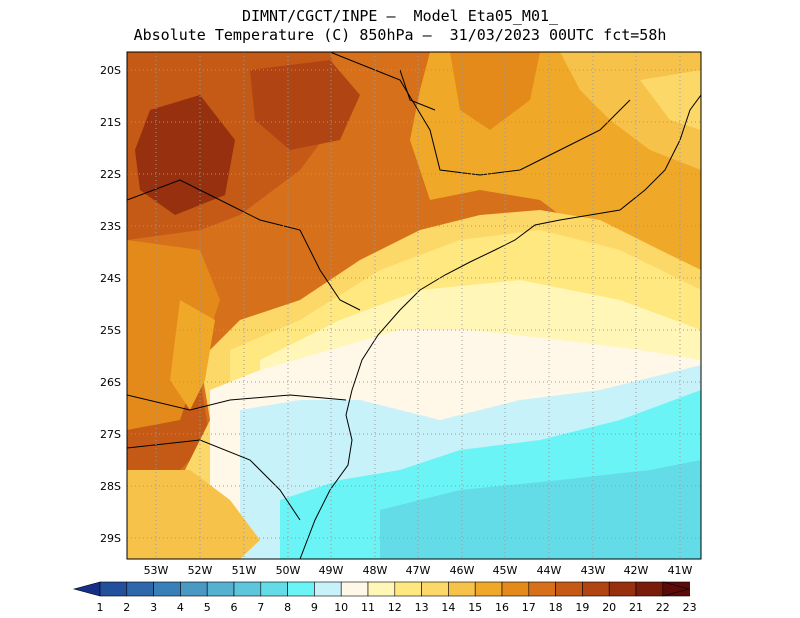 Image resolution: width=800 pixels, height=618 pixels. I want to click on lat-label: 24S, so click(110, 278).